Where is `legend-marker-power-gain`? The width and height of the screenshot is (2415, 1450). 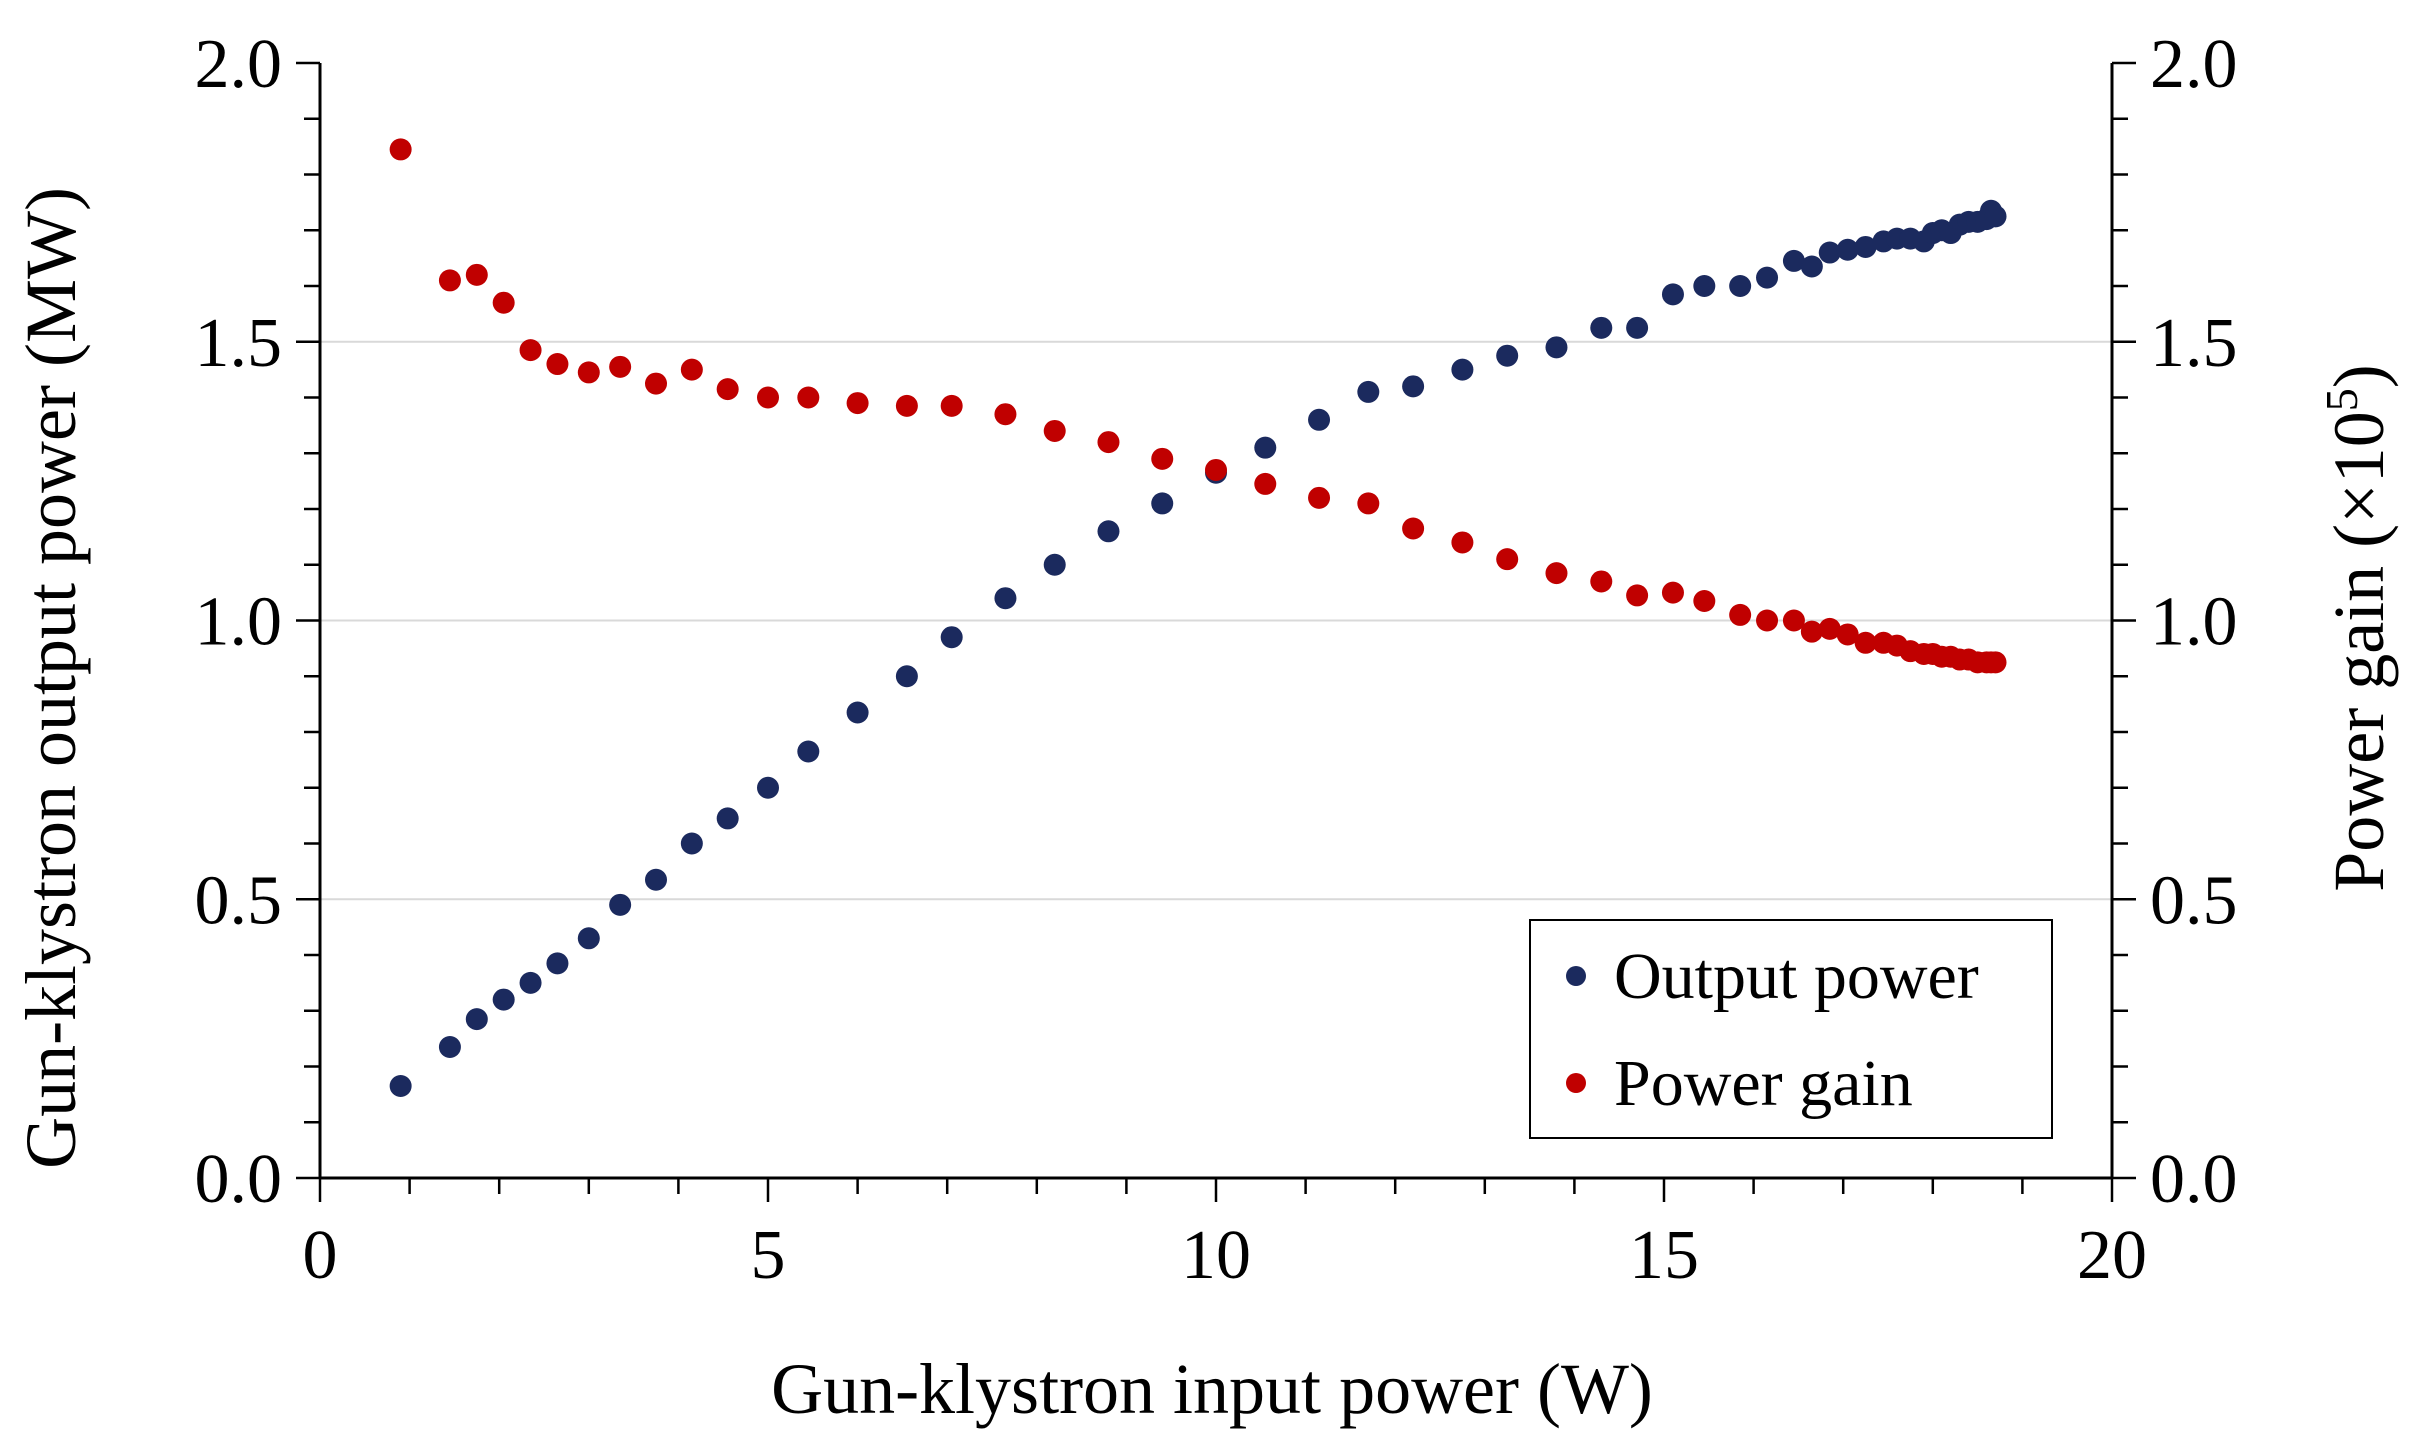 legend-marker-power-gain is located at coordinates (1576, 1083).